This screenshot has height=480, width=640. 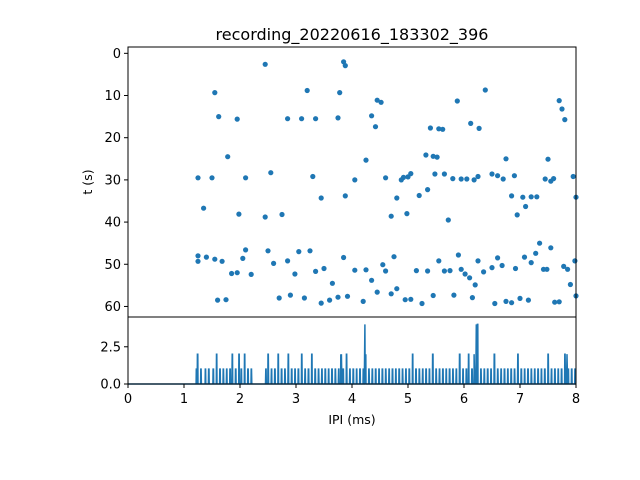 What do you see at coordinates (352, 395) in the screenshot?
I see `histogram-x-ticks: 0 1 2 3 4 5 6 7 8` at bounding box center [352, 395].